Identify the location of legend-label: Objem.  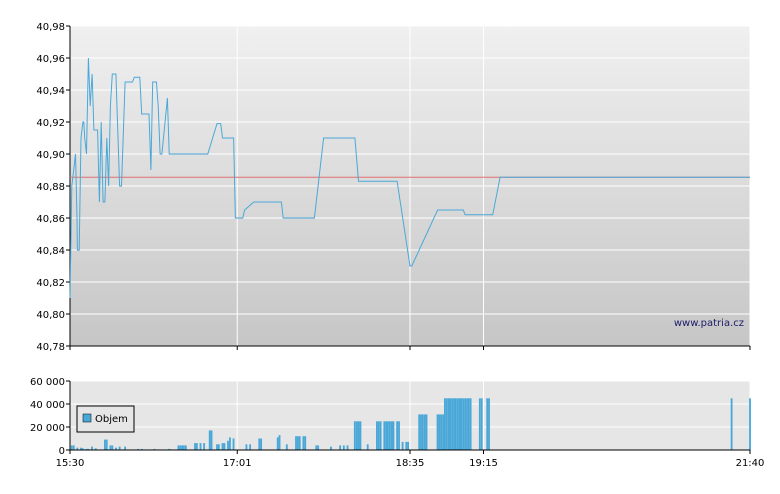
(111, 419).